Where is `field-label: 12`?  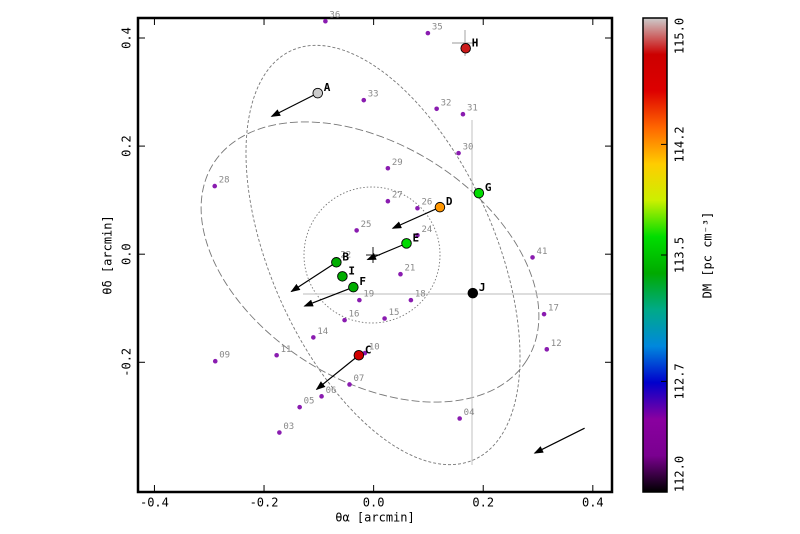
field-label: 12 is located at coordinates (556, 344).